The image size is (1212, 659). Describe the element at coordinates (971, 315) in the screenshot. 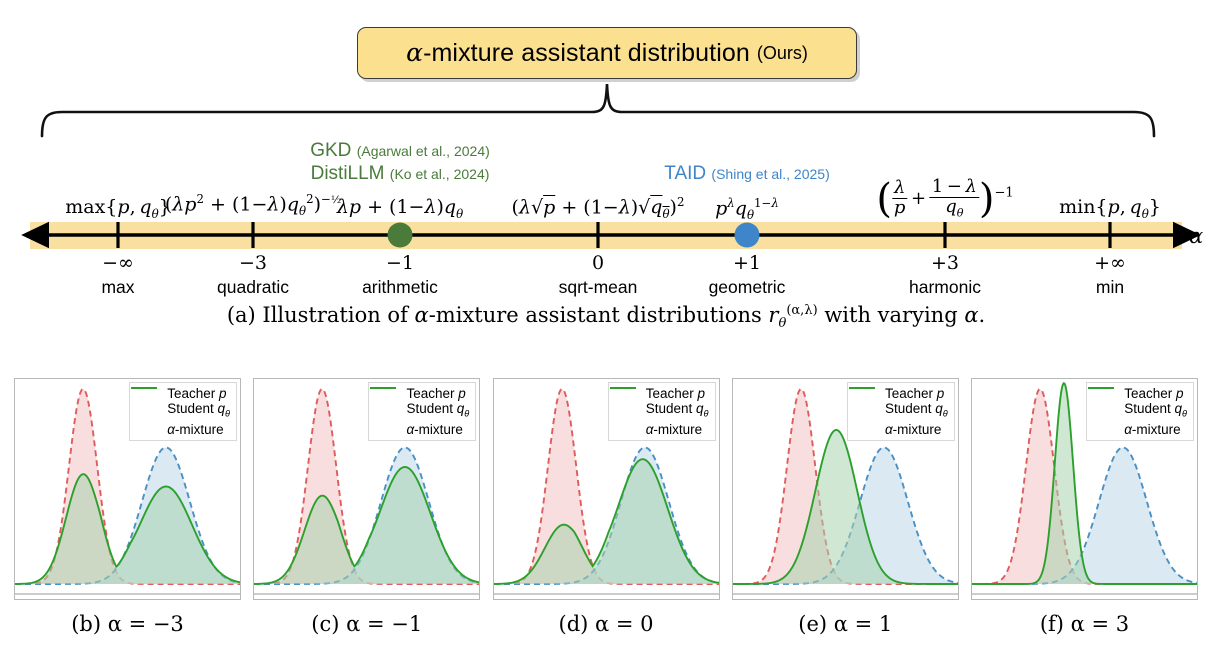

I see `caption-a-suffix-alpha: α` at that location.